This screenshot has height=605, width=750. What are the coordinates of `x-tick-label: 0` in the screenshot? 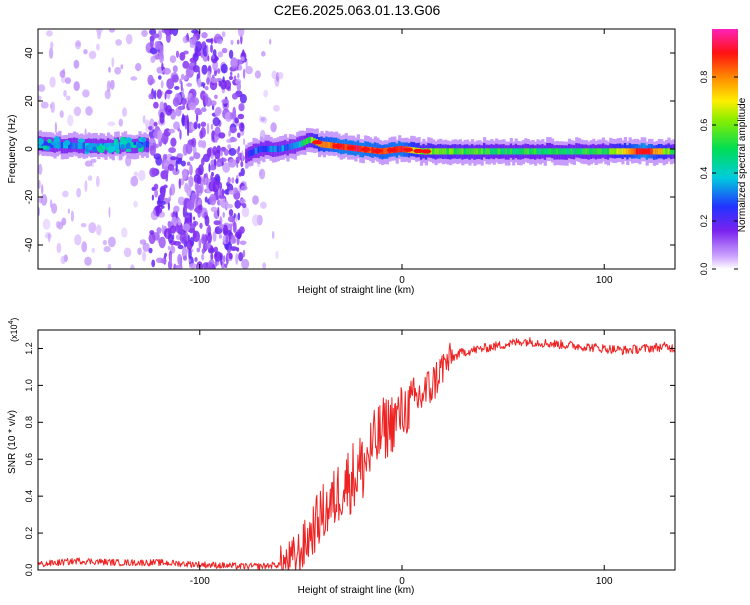 It's located at (402, 280).